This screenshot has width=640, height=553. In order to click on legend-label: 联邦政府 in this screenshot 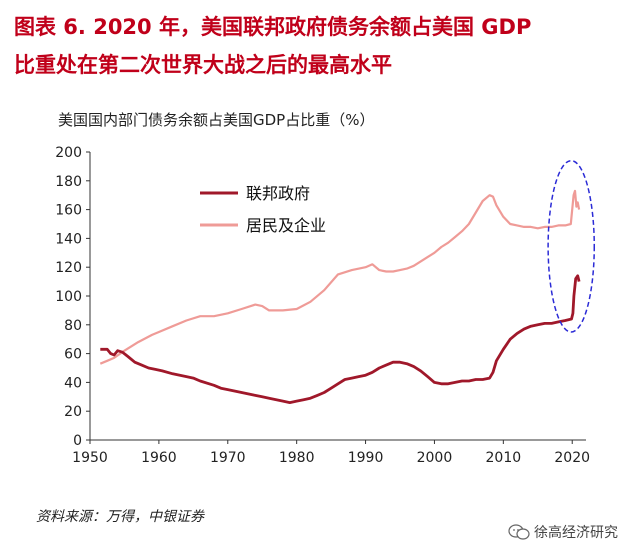, I will do `click(278, 193)`.